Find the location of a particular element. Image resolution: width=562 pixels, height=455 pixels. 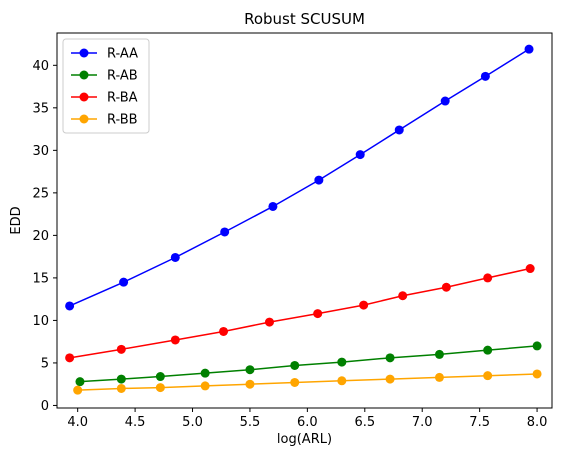

legend-marker-r-aa is located at coordinates (84, 53).